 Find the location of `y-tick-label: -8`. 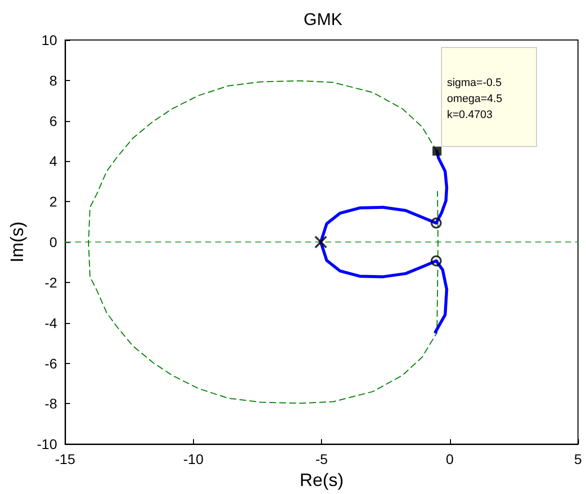

y-tick-label: -8 is located at coordinates (51, 404).